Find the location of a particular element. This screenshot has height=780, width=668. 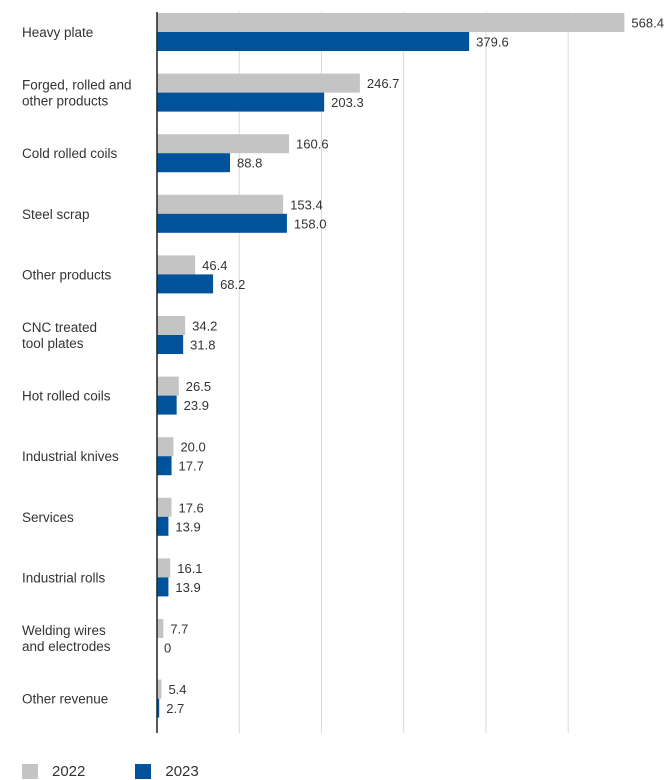

legend-swatch-2023 is located at coordinates (143, 771).